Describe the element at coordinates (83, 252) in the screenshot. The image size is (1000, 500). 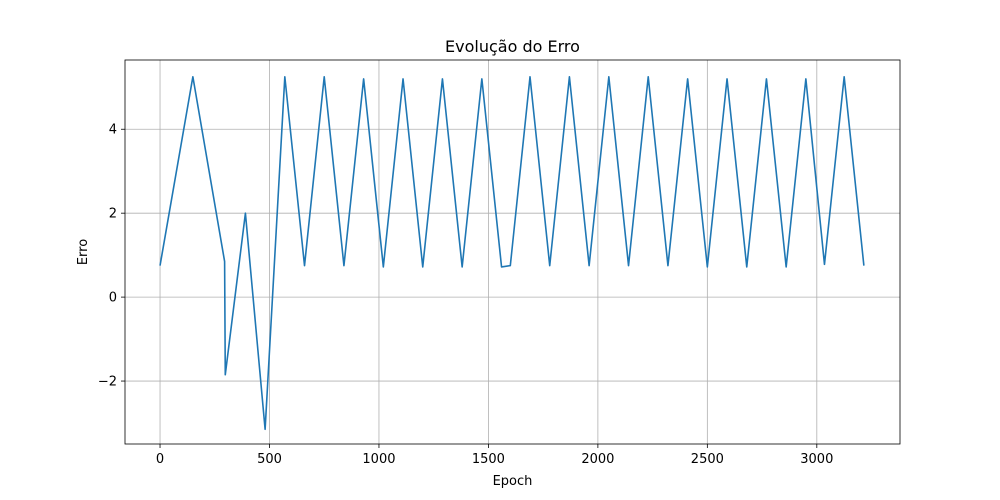
I see `y-axis-label: Erro` at that location.